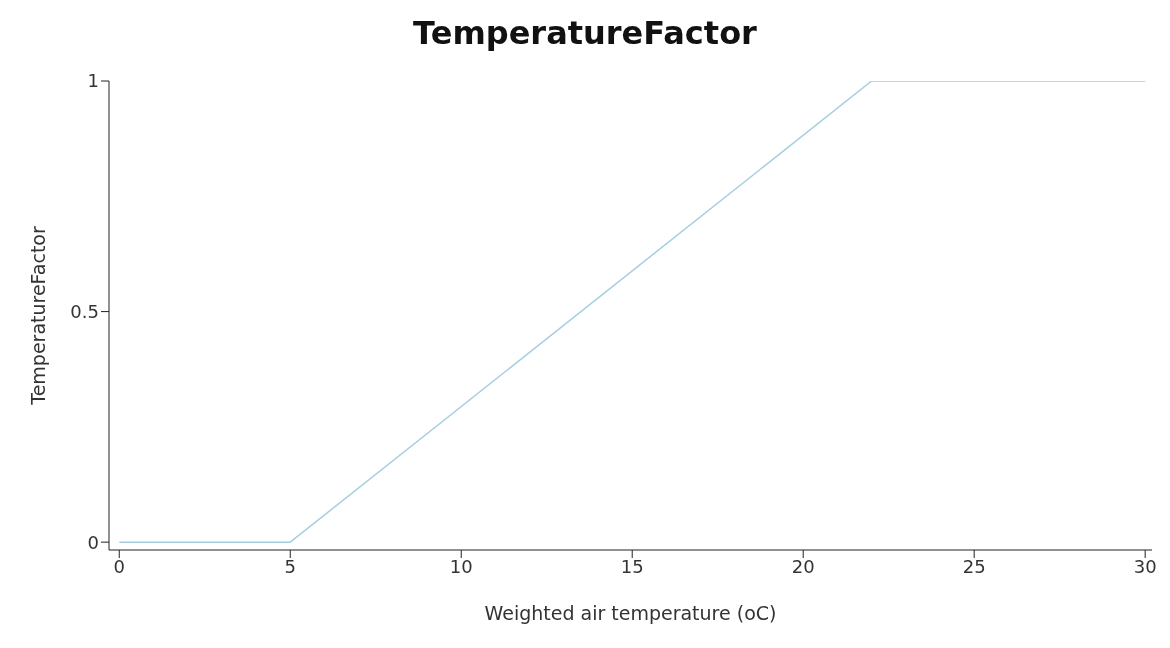 Image resolution: width=1170 pixels, height=648 pixels. Describe the element at coordinates (585, 33) in the screenshot. I see `chart-title: TemperatureFactor` at that location.